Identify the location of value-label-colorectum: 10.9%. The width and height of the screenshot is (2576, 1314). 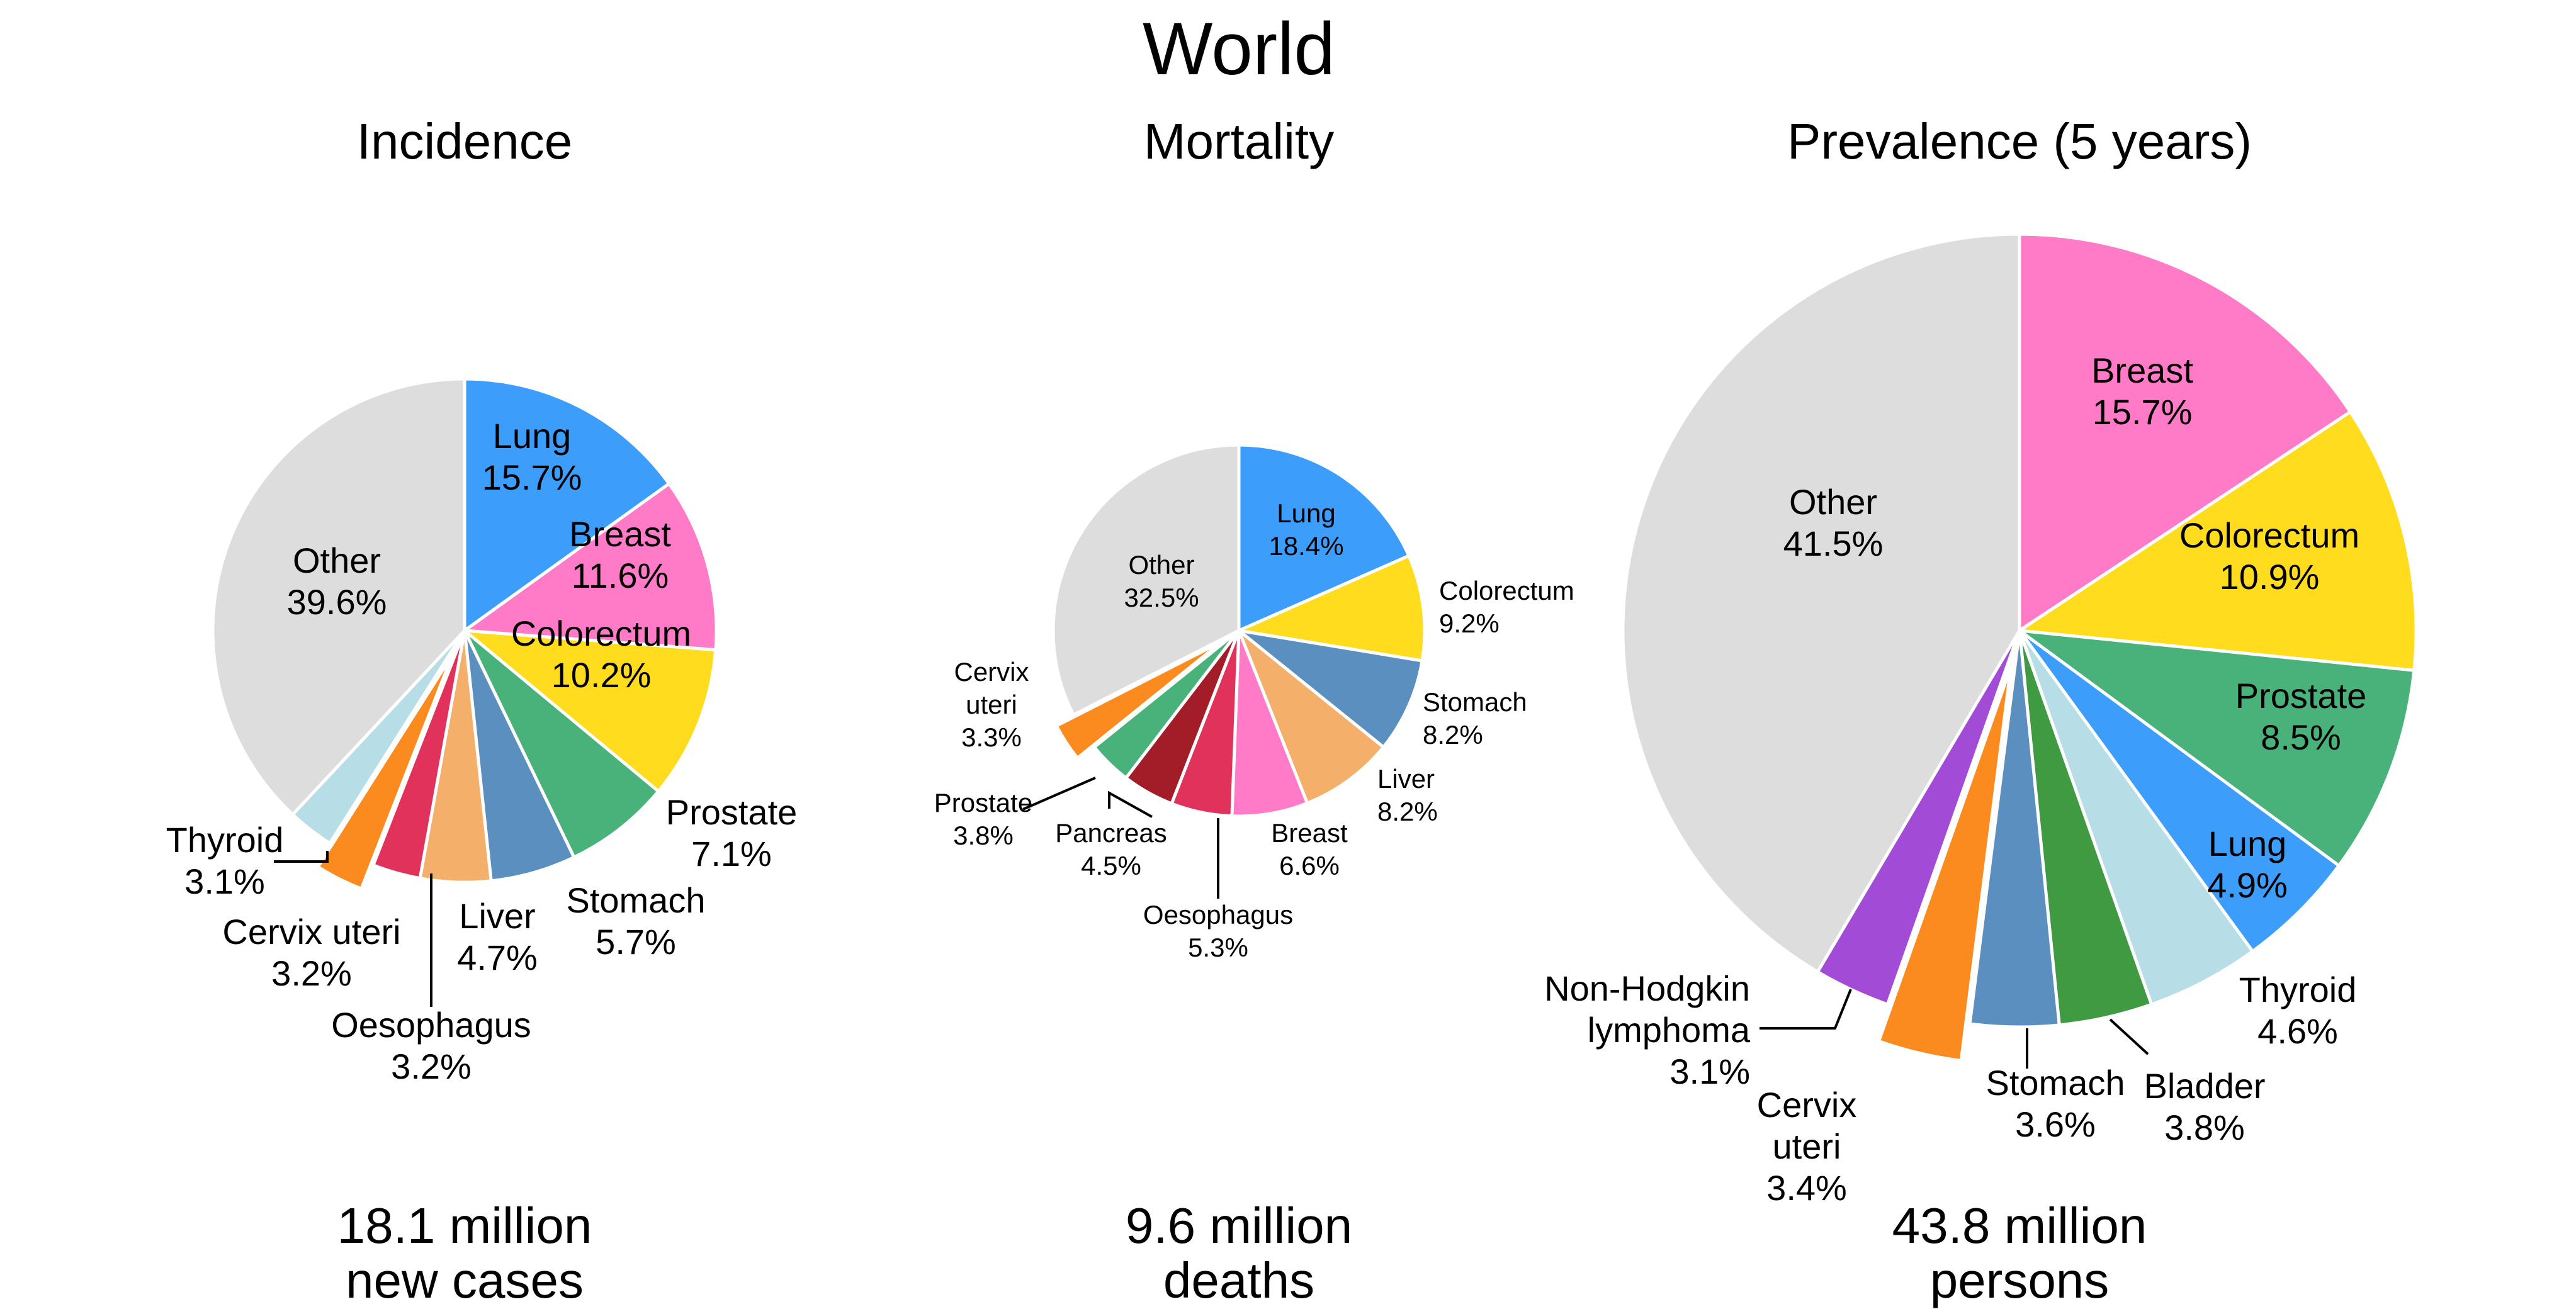
(2270, 577).